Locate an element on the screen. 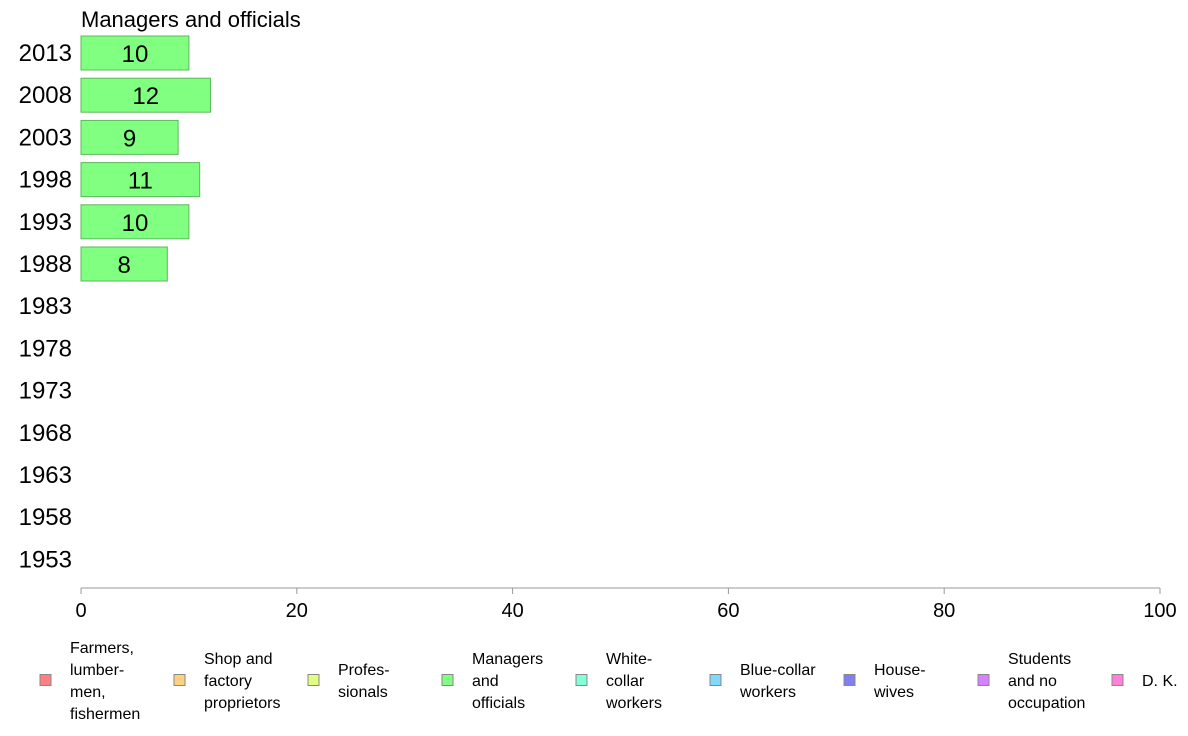 This screenshot has width=1188, height=736. legend-item: White-collar workers is located at coordinates (618, 681).